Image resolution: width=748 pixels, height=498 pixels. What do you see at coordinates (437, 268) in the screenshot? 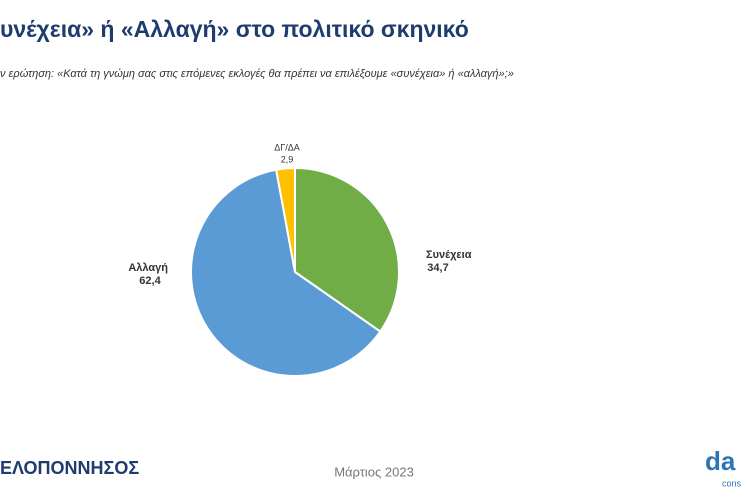
I see `value-label: 34,7` at bounding box center [437, 268].